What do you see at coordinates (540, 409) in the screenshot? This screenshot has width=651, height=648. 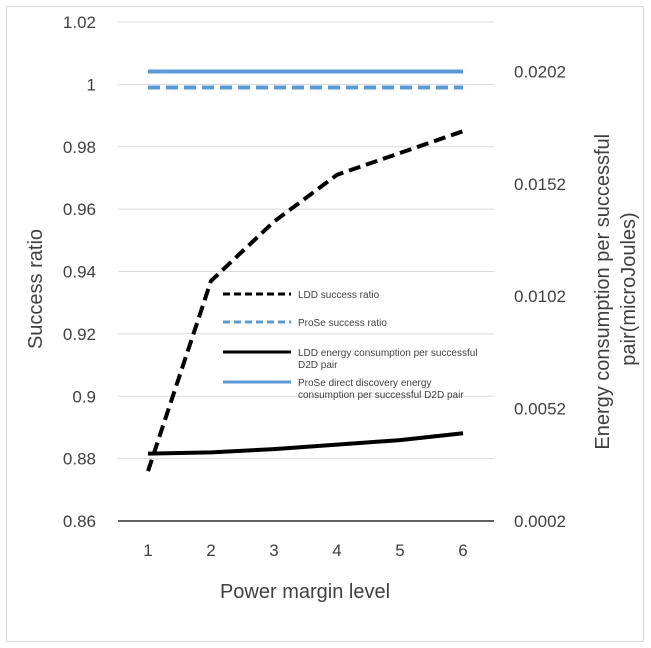 I see `y2-tick-label: 0.0052` at bounding box center [540, 409].